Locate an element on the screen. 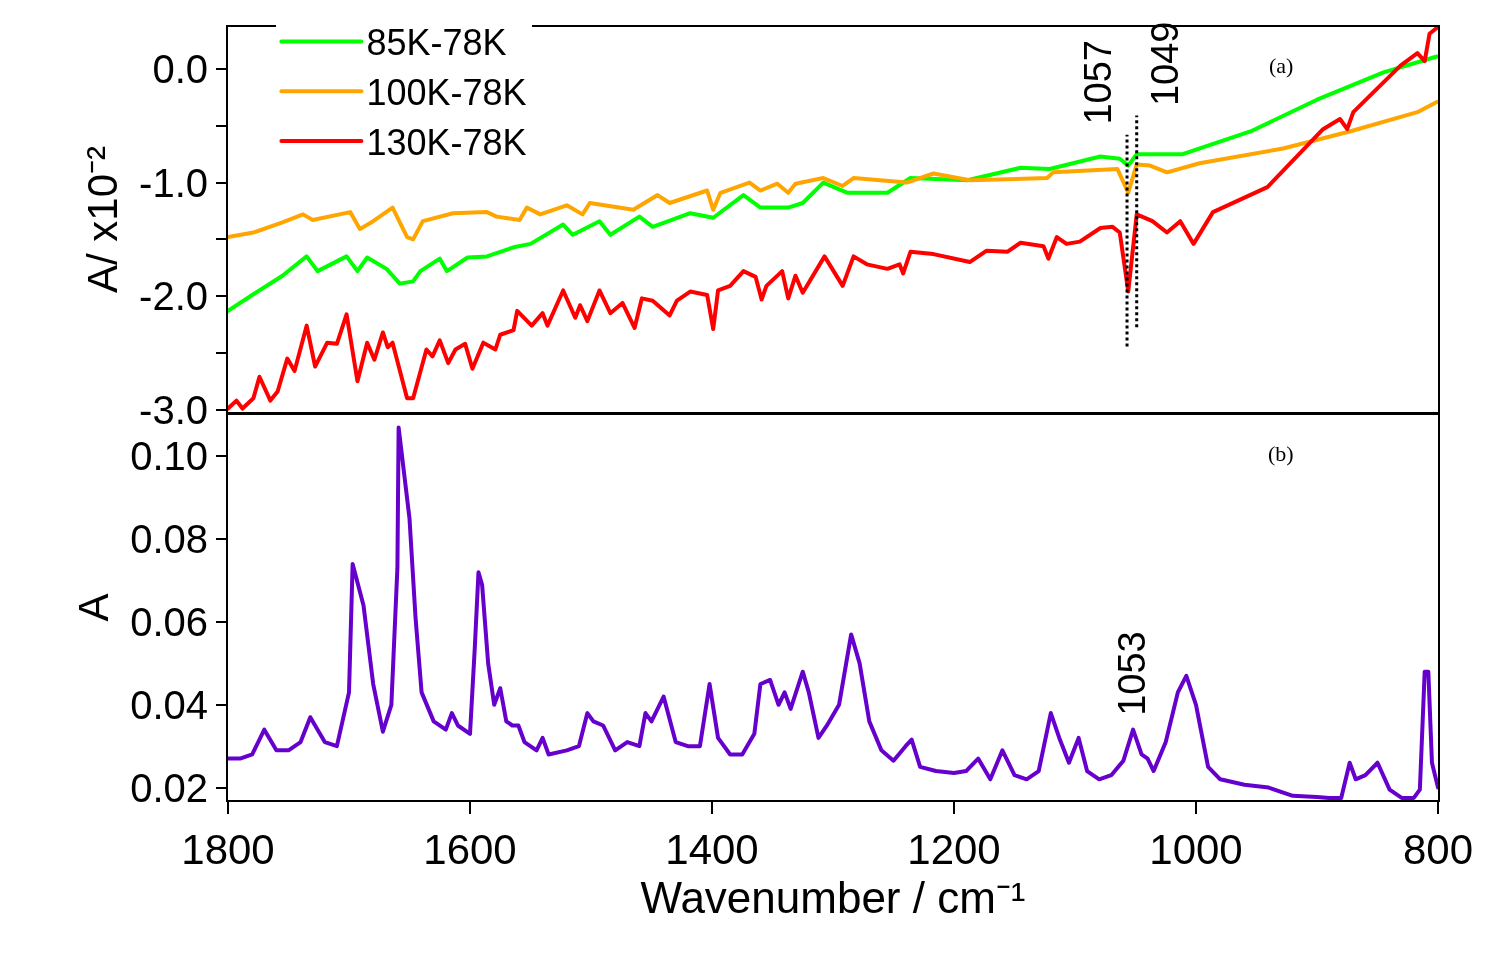 Image resolution: width=1486 pixels, height=960 pixels. x-axis-title: Wavenumber / cm⁻¹ is located at coordinates (833, 898).